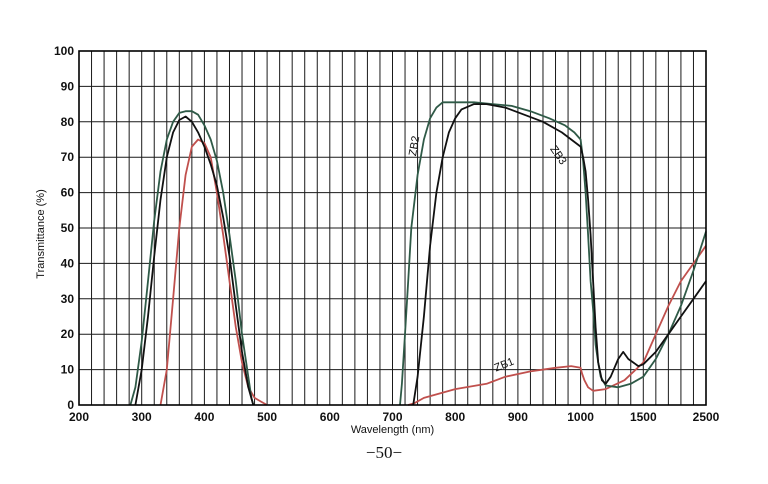 Image resolution: width=768 pixels, height=484 pixels. What do you see at coordinates (142, 417) in the screenshot?
I see `x-tick-label: 300` at bounding box center [142, 417].